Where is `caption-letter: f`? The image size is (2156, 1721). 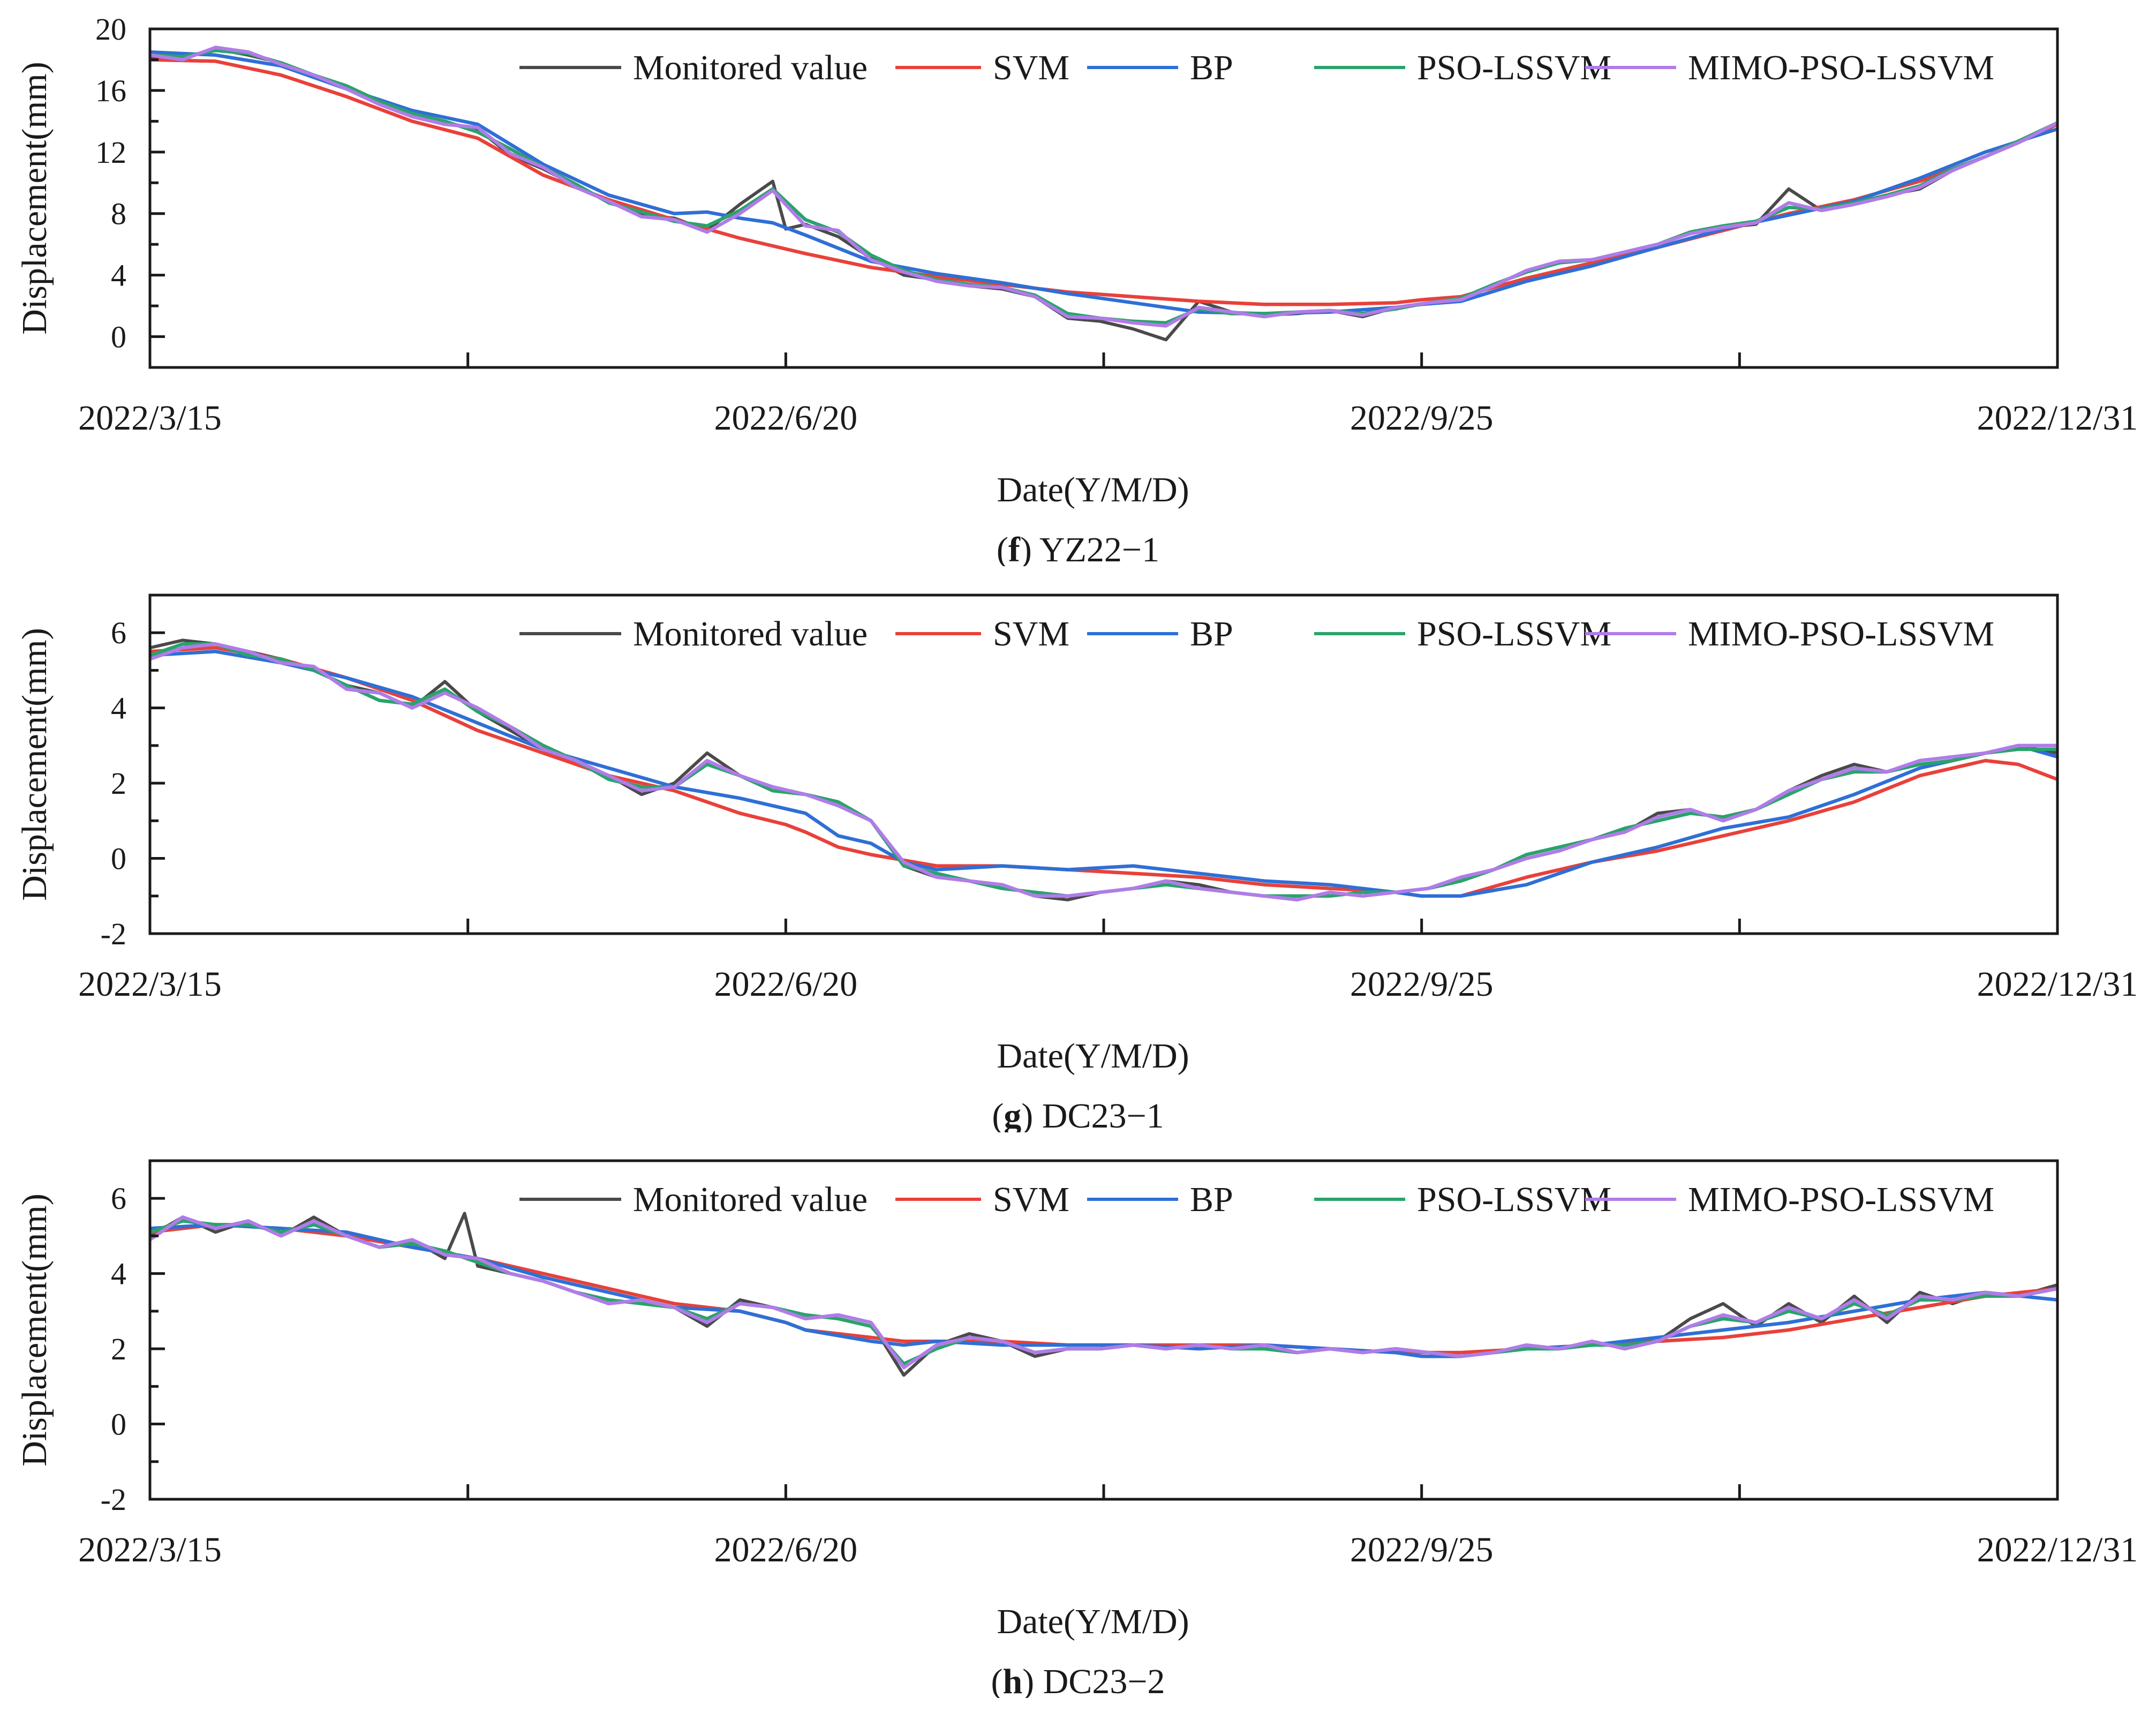 caption-letter: f is located at coordinates (1015, 548).